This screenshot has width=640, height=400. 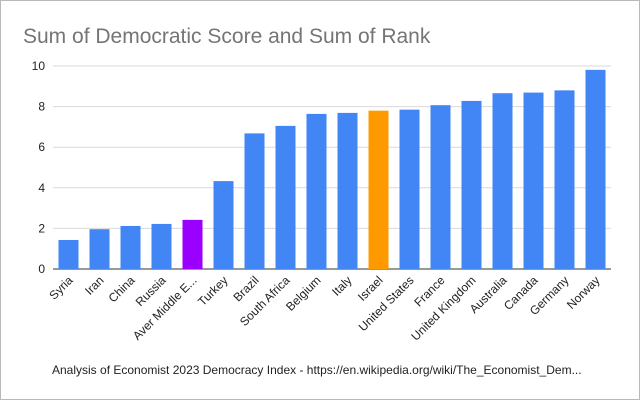 What do you see at coordinates (60, 287) in the screenshot?
I see `x-tick-label: Syria` at bounding box center [60, 287].